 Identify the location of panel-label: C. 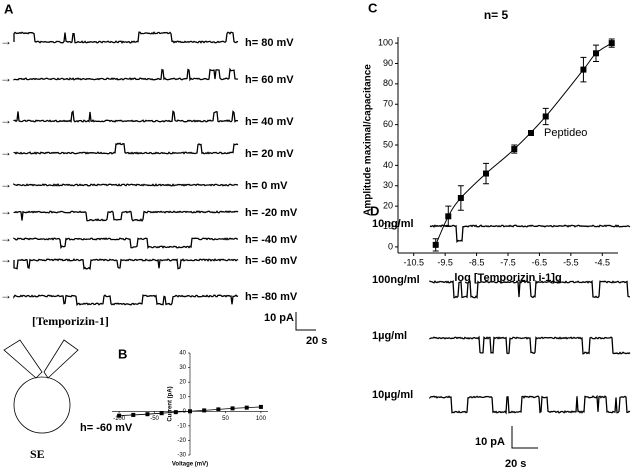
(373, 7).